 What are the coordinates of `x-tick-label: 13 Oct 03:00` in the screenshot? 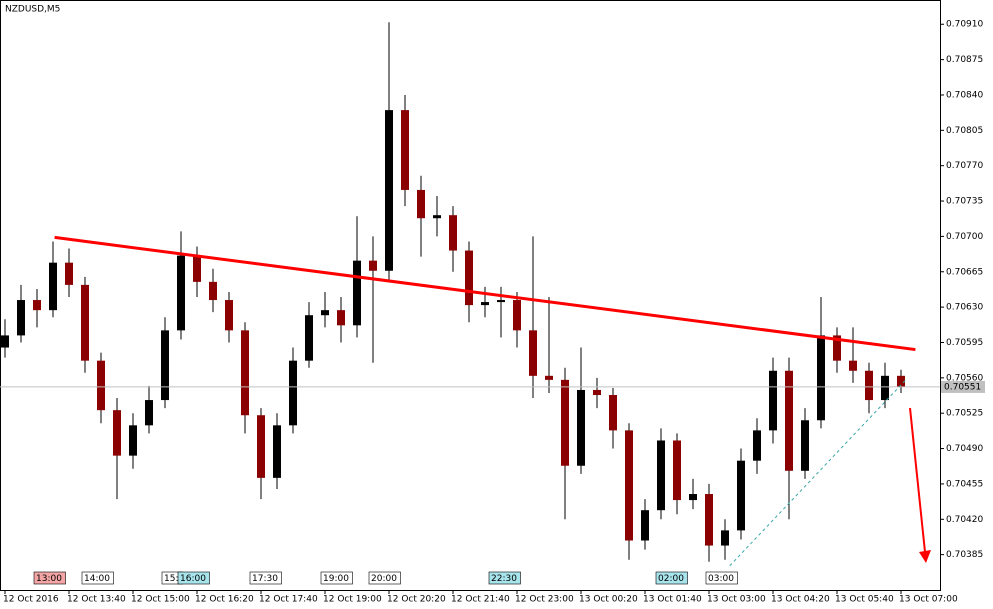 It's located at (736, 600).